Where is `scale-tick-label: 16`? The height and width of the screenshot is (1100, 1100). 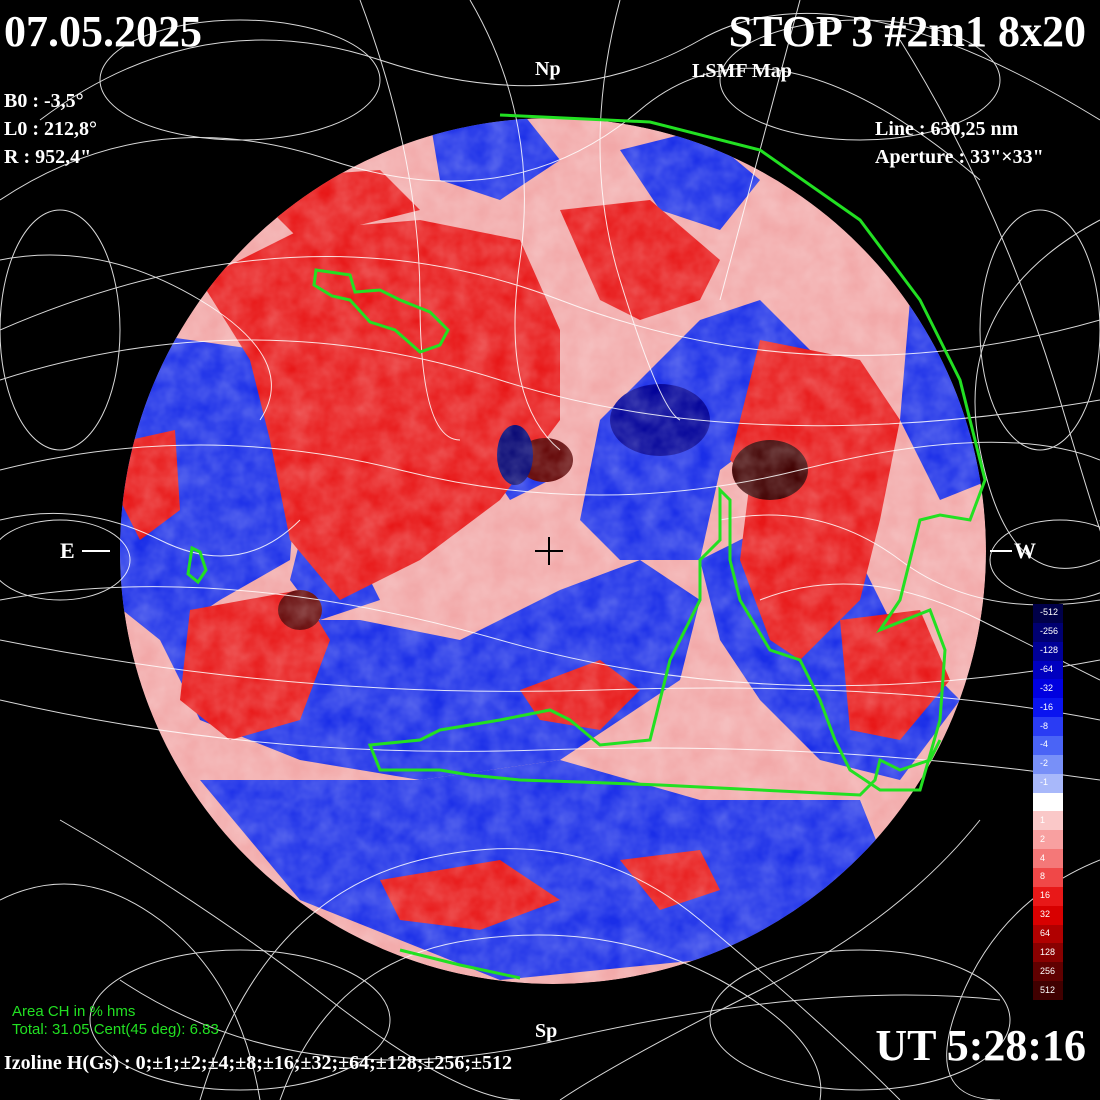 scale-tick-label: 16 is located at coordinates (1045, 895).